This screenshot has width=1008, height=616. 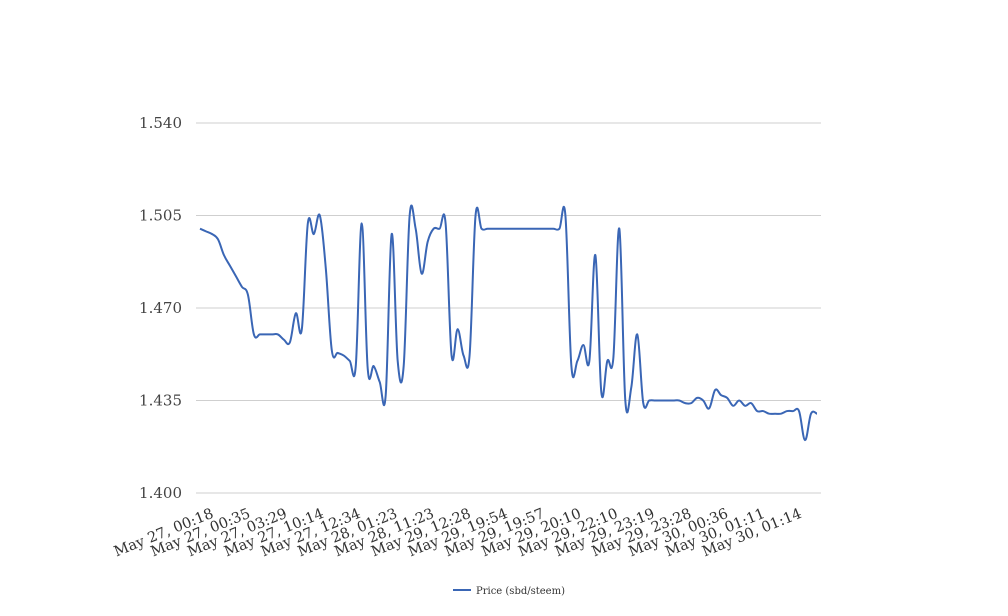 I want to click on legend-label: Price (sbd/steem), so click(x=520, y=591).